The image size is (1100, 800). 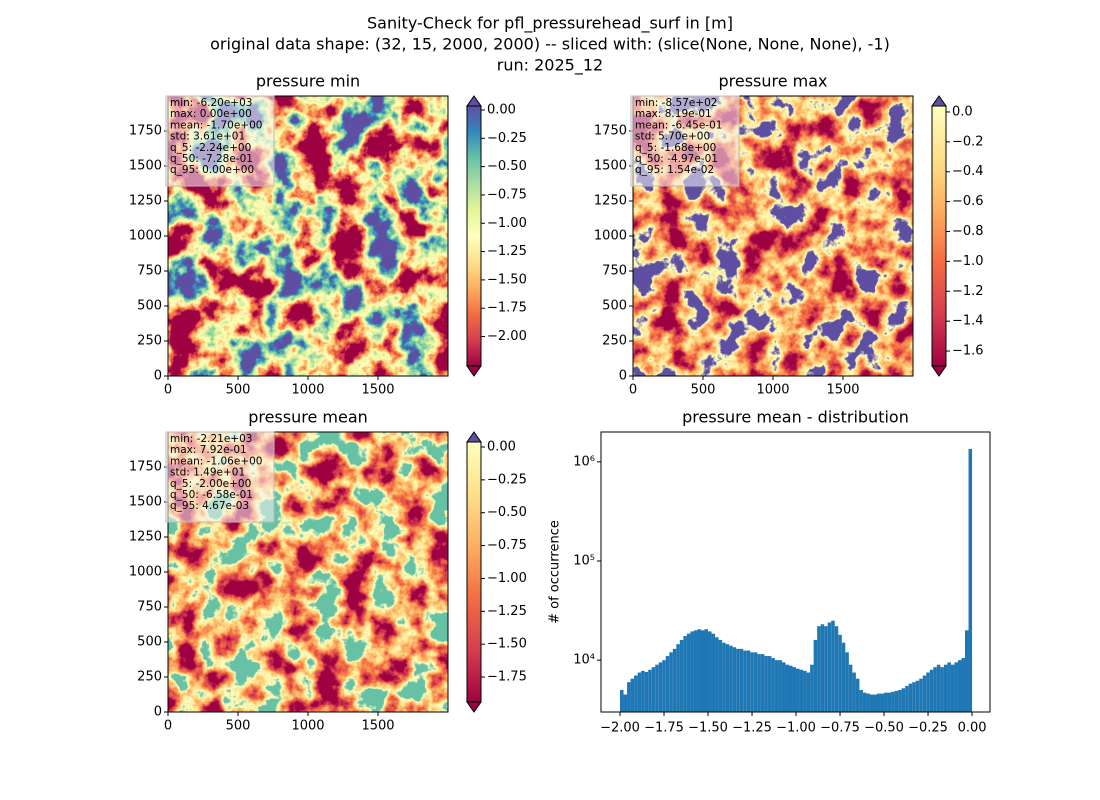 What do you see at coordinates (795, 417) in the screenshot?
I see `panel-title: pressure mean - distribution` at bounding box center [795, 417].